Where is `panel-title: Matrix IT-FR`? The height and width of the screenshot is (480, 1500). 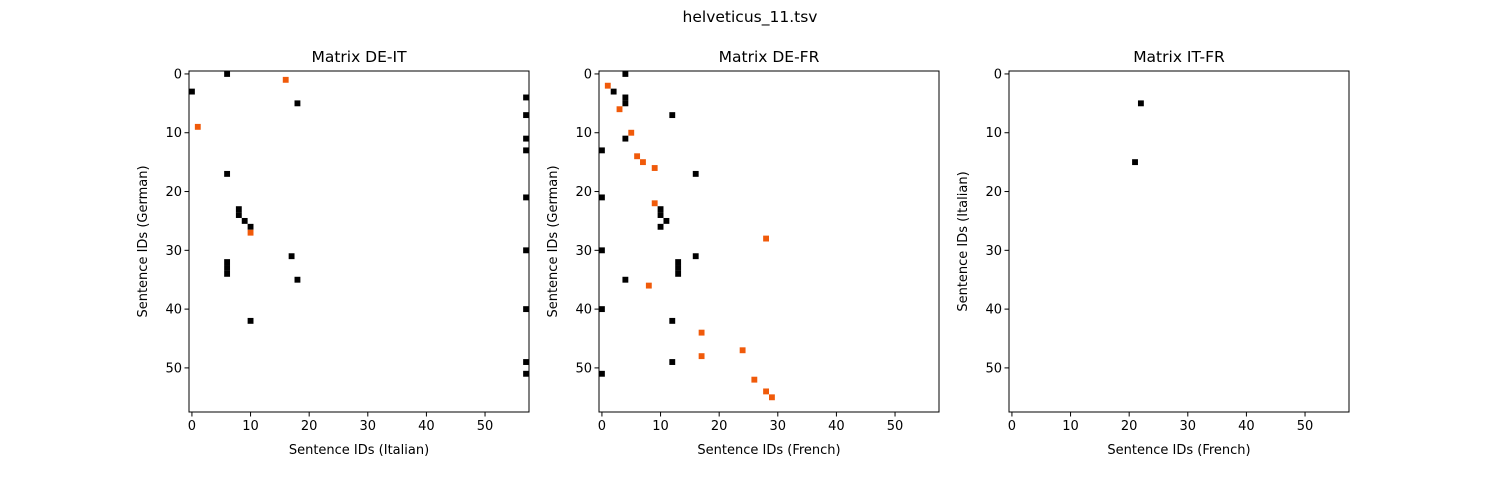 panel-title: Matrix IT-FR is located at coordinates (1179, 57).